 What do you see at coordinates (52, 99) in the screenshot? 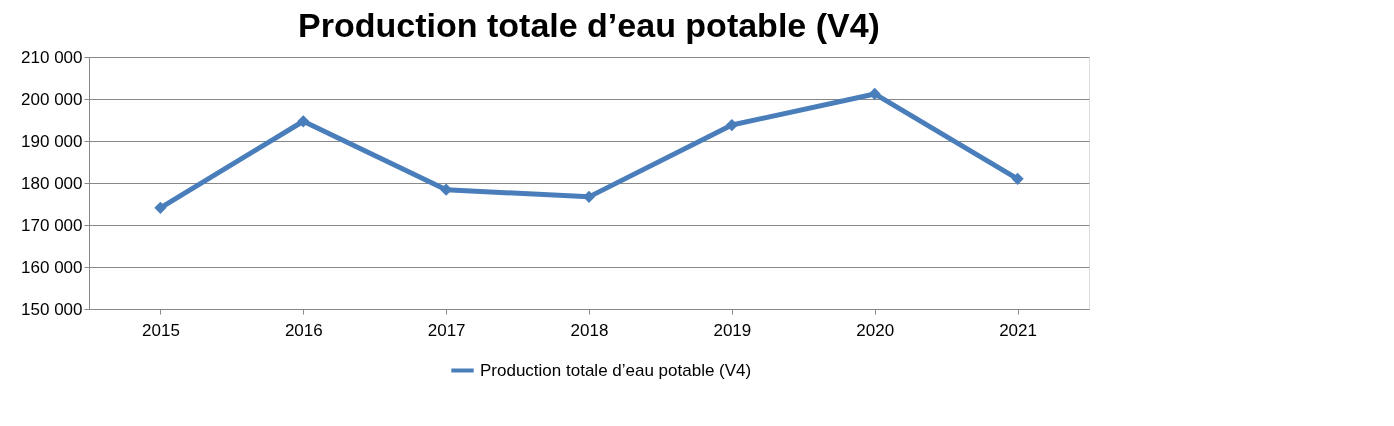
I see `y-tick-label: 200 000` at bounding box center [52, 99].